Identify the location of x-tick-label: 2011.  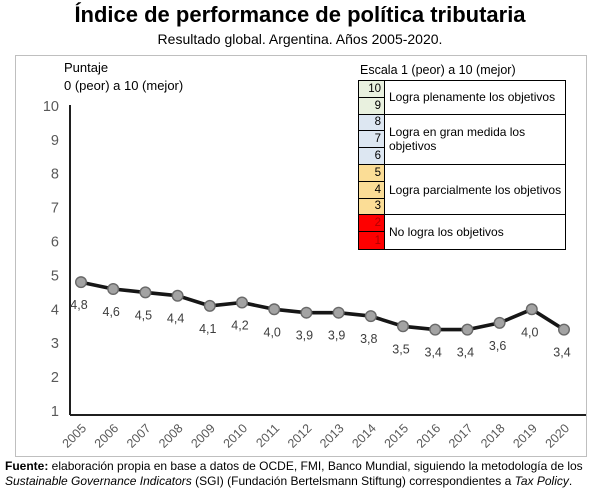
(267, 435).